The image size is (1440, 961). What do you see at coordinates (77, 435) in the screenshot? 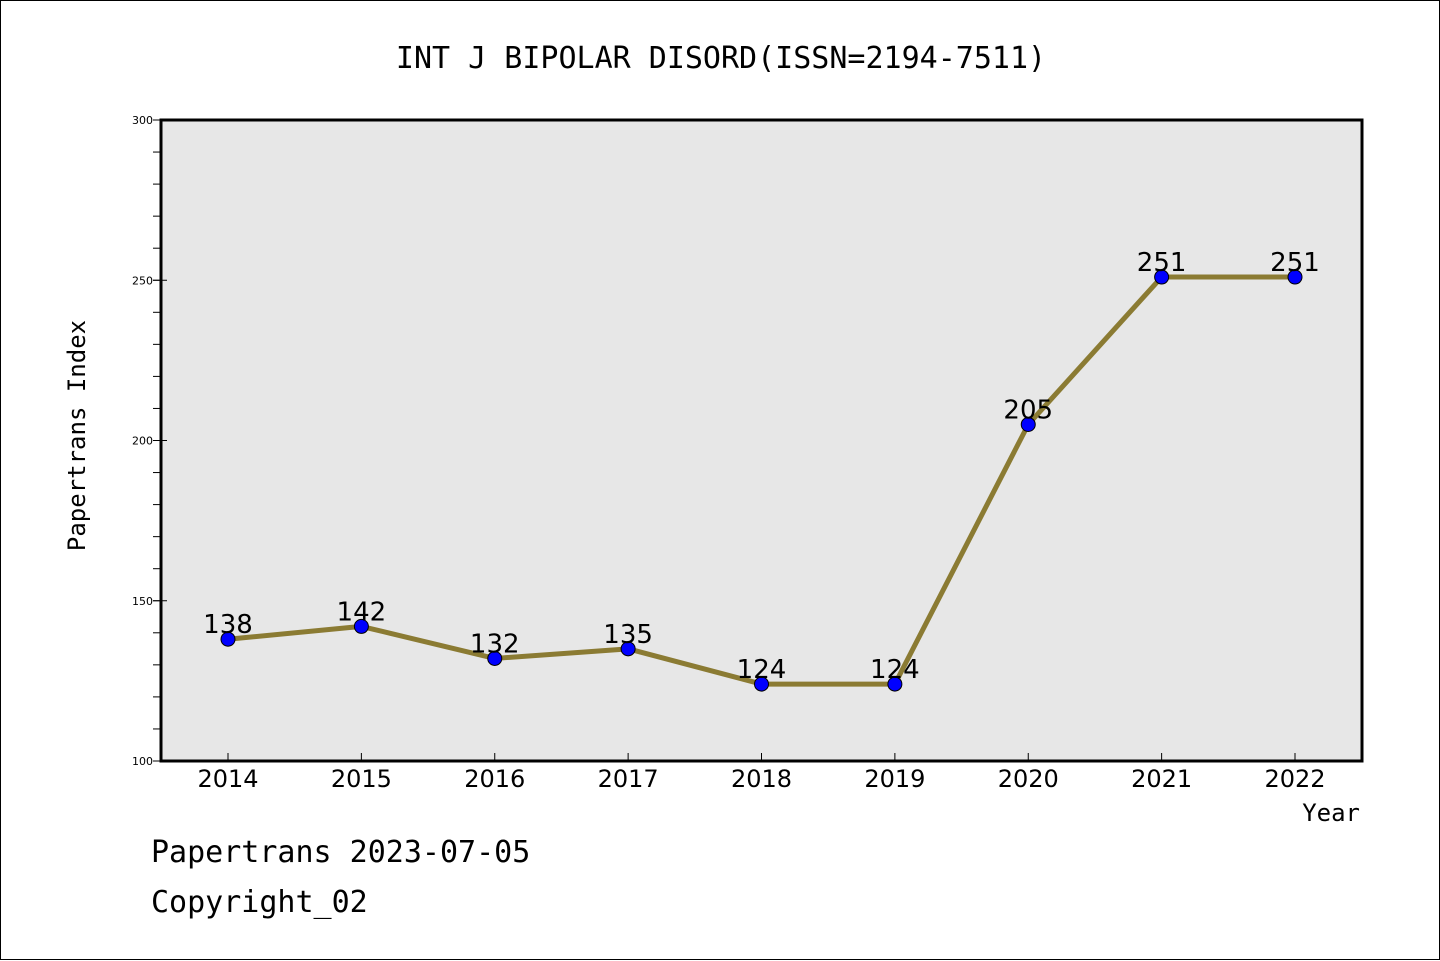
I see `y-axis-title: Papertrans Index` at bounding box center [77, 435].